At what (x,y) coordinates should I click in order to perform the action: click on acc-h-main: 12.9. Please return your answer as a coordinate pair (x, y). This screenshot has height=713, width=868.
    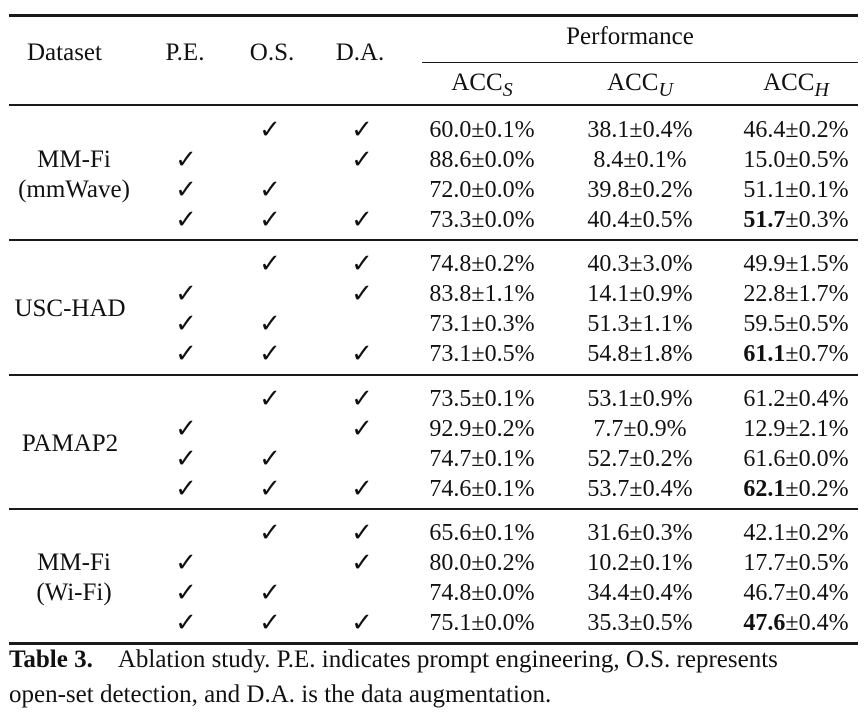
    Looking at the image, I should click on (764, 429).